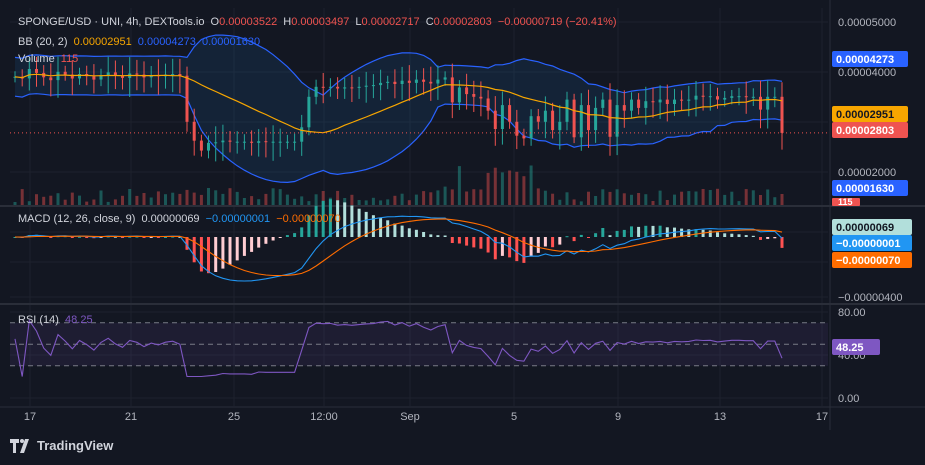 The width and height of the screenshot is (925, 465). What do you see at coordinates (867, 23) in the screenshot?
I see `price-tick-label: 0.00005000` at bounding box center [867, 23].